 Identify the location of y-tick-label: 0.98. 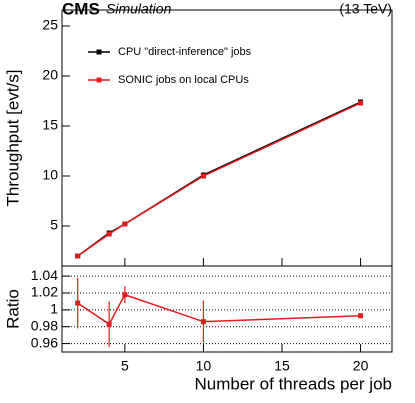
(44, 325).